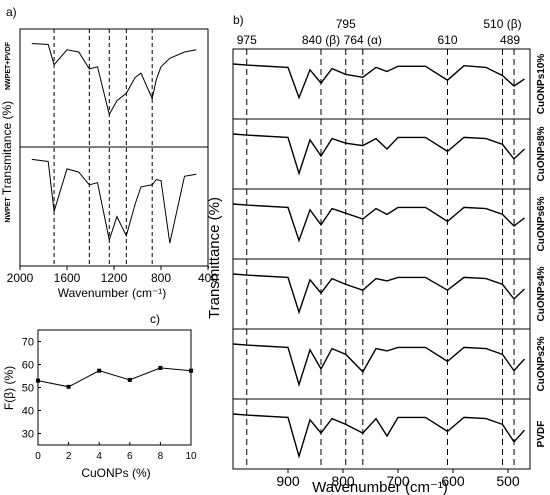  What do you see at coordinates (69, 456) in the screenshot?
I see `c-x-tick-label-2: 2` at bounding box center [69, 456].